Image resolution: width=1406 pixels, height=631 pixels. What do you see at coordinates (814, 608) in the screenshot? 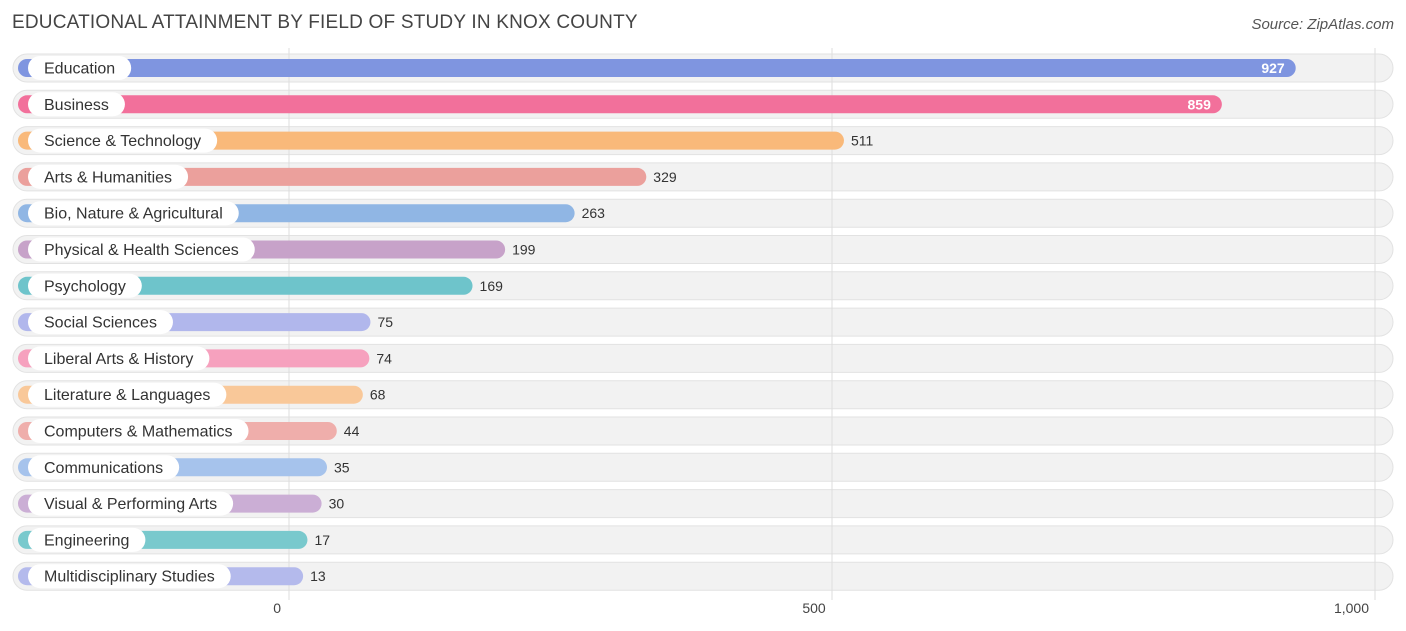
I see `x-tick-label: 500` at bounding box center [814, 608].